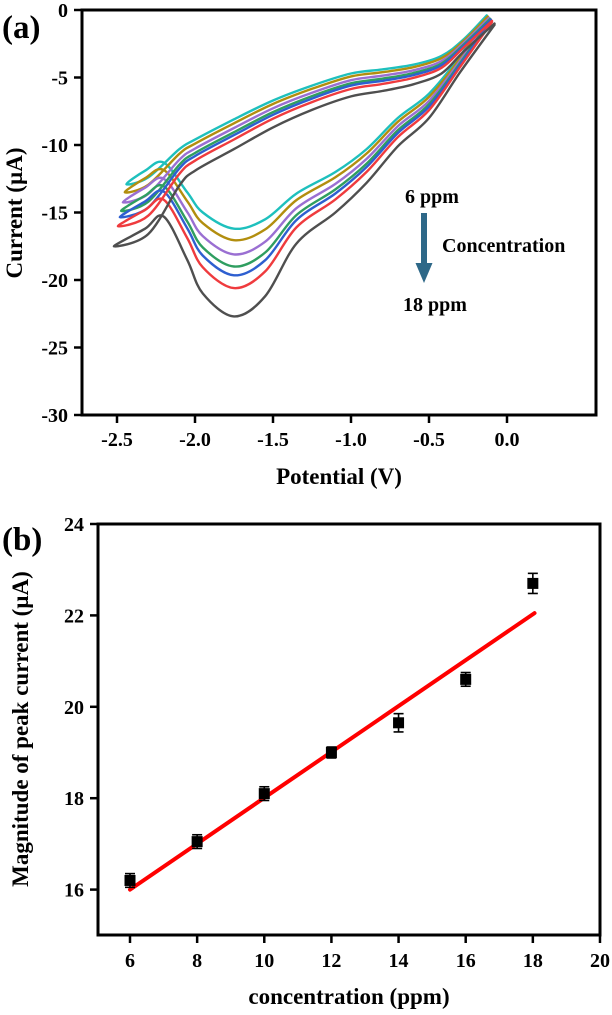 This screenshot has width=612, height=1015. I want to click on y-tick-label: 20, so click(74, 708).